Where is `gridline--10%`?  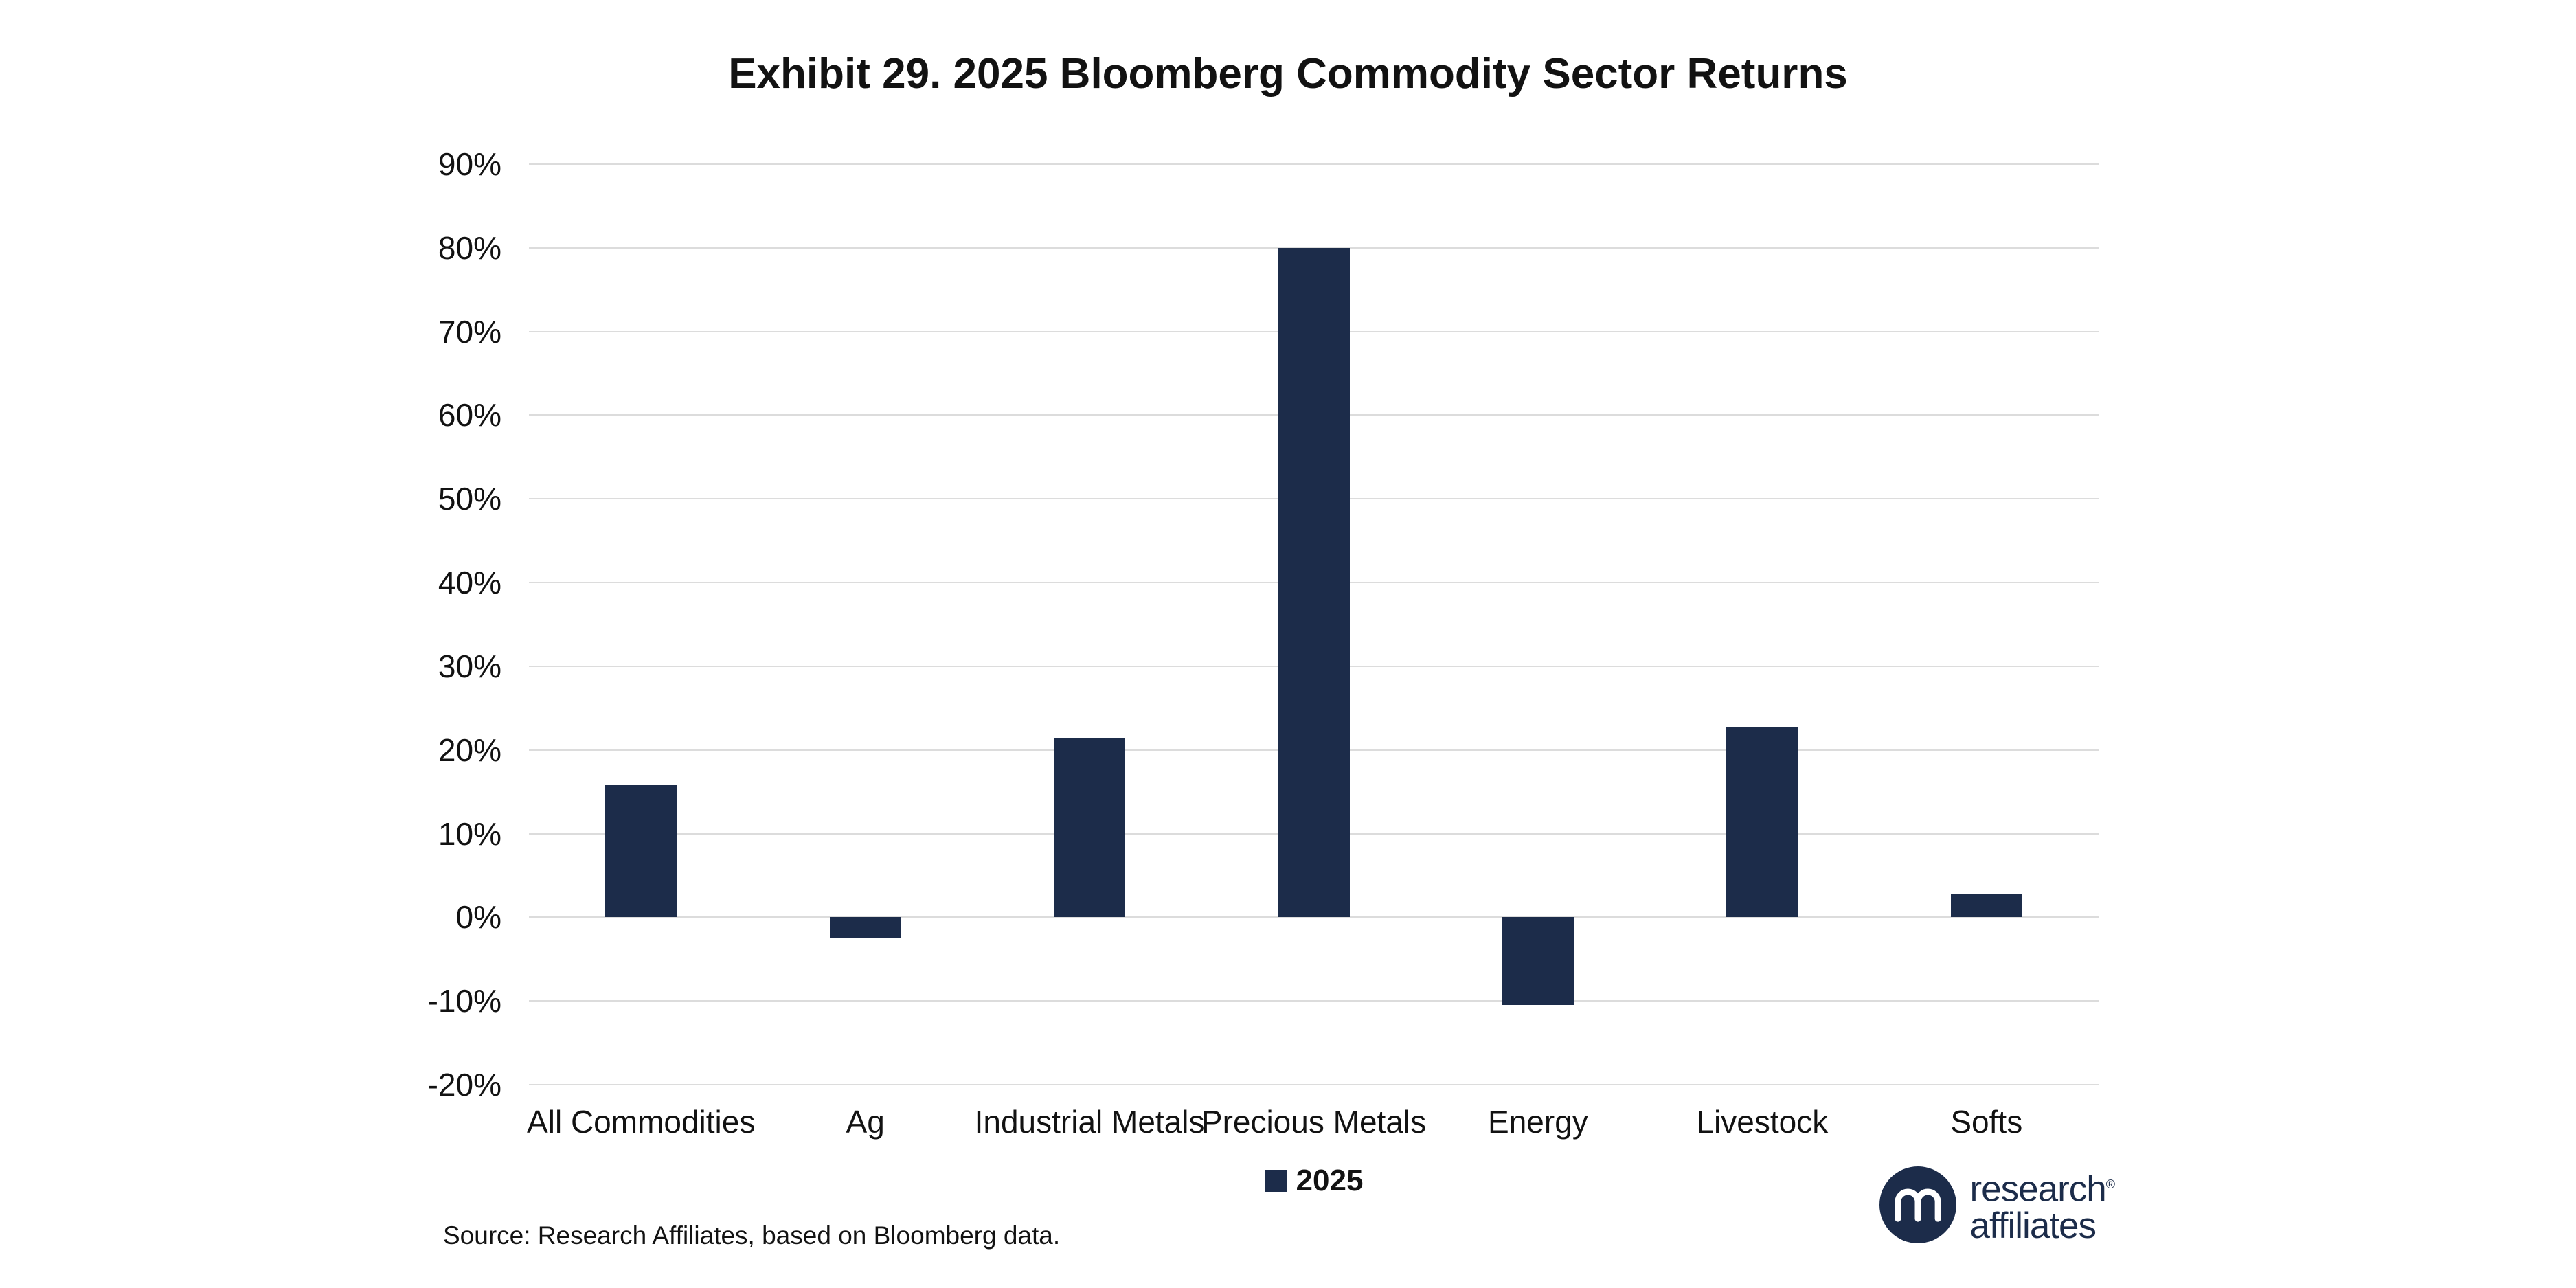
gridline--10% is located at coordinates (1314, 1001).